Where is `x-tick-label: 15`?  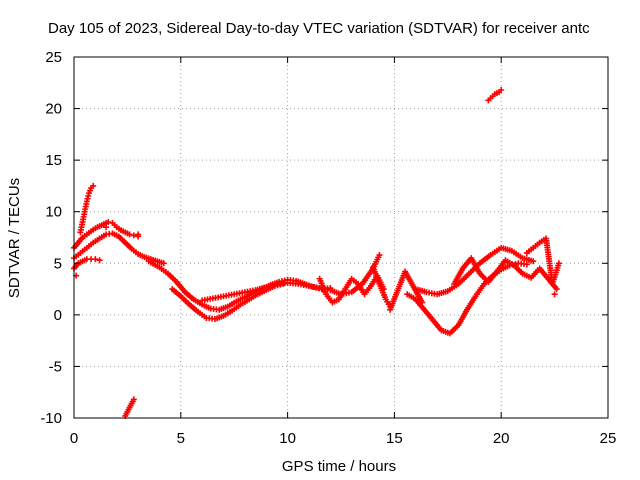 x-tick-label: 15 is located at coordinates (394, 438).